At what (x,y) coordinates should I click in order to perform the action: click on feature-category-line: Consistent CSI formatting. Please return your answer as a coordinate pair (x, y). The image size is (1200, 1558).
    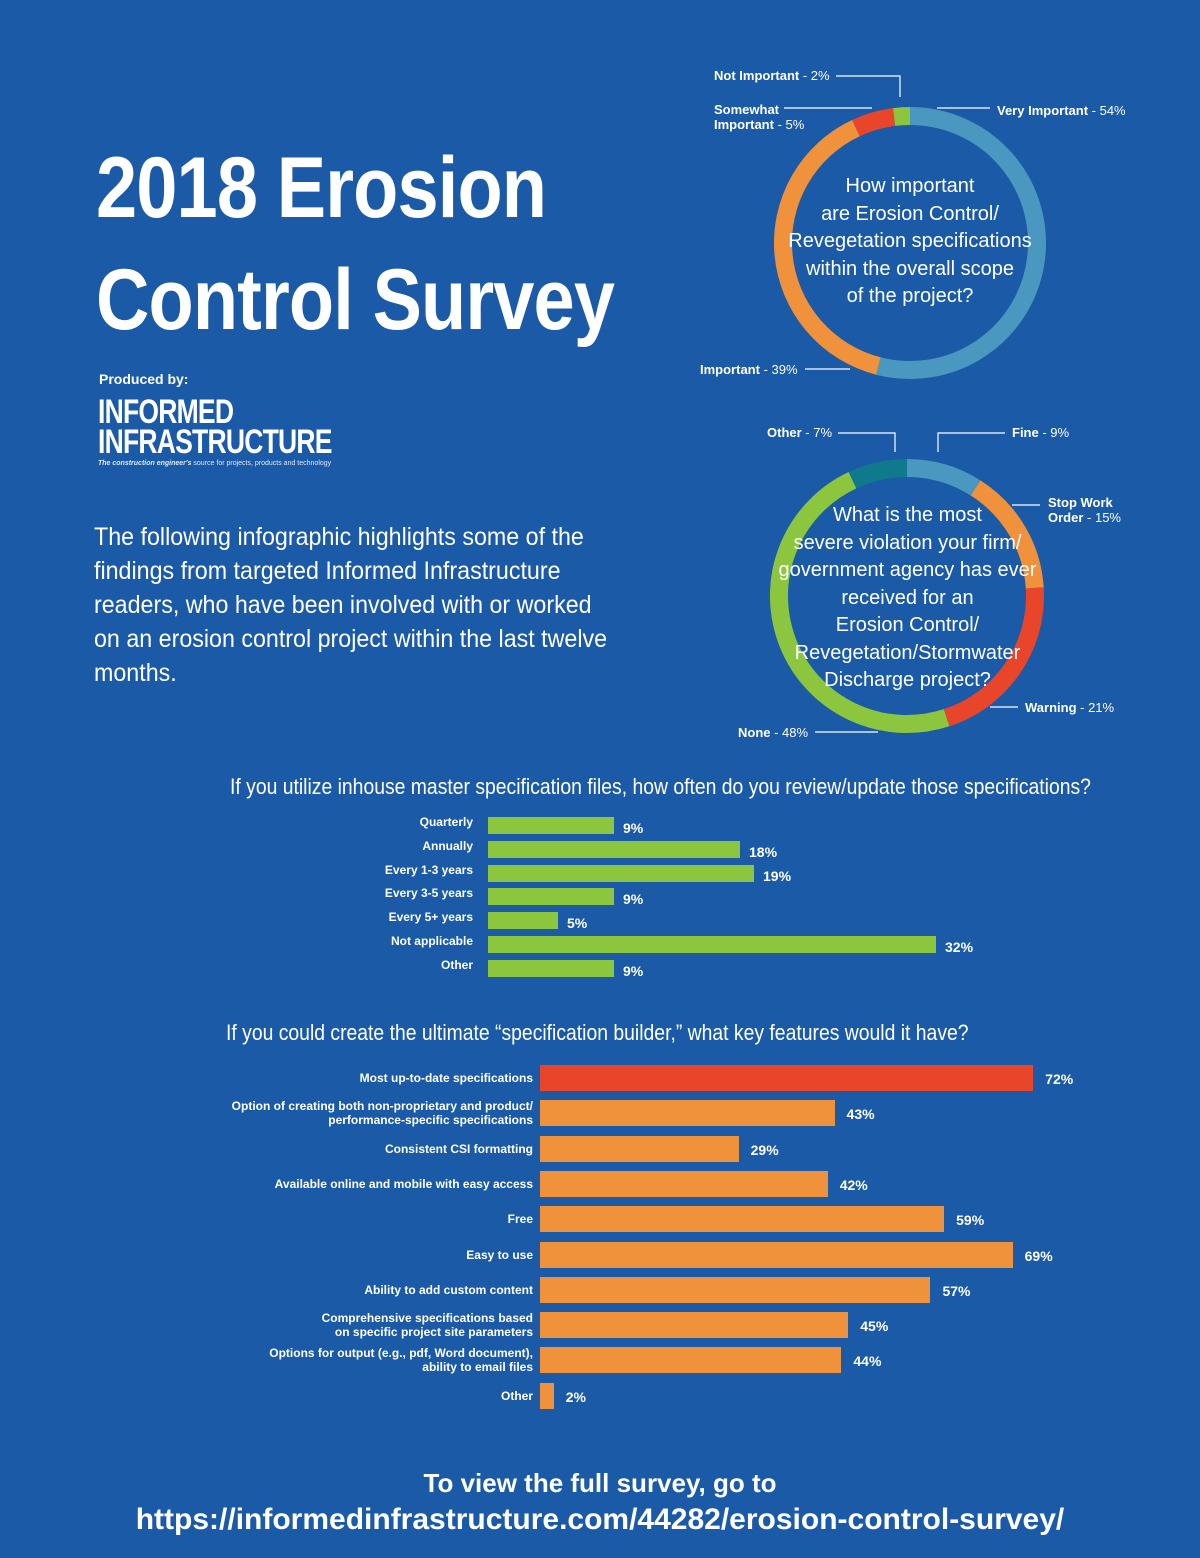
    Looking at the image, I should click on (458, 1148).